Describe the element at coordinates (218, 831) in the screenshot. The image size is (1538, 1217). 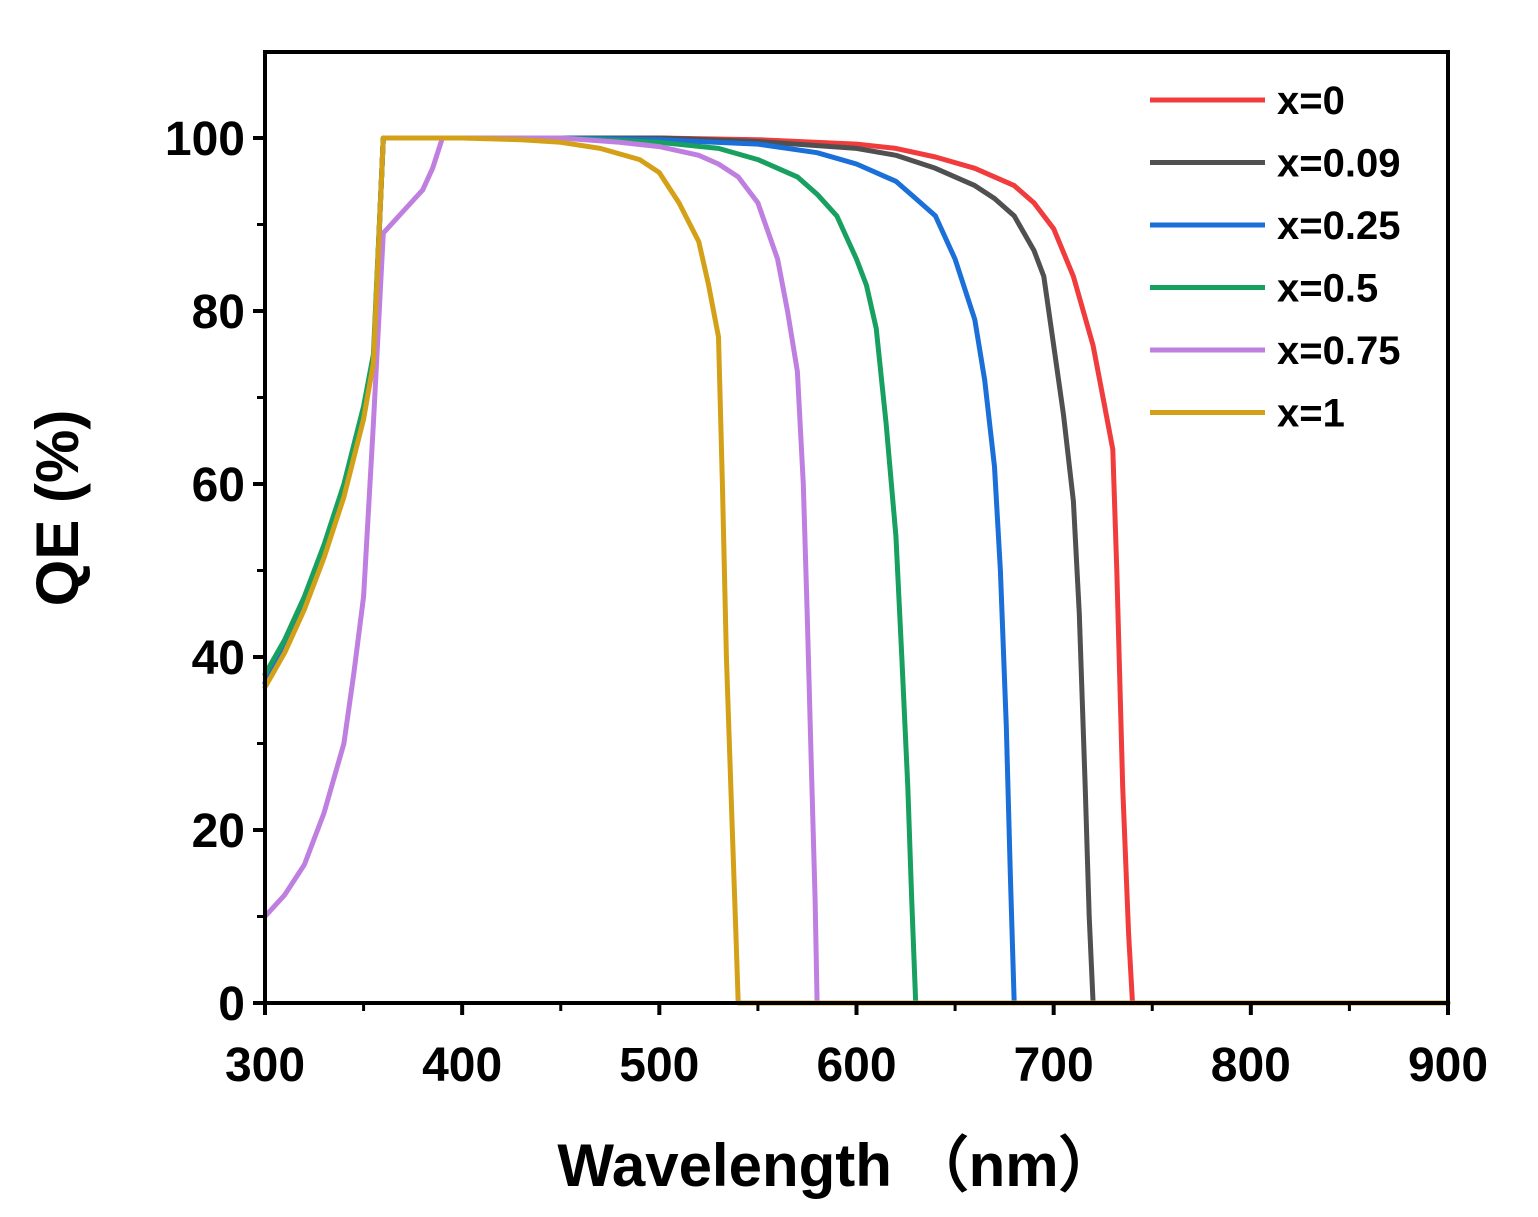
I see `y-tick-label: 20` at that location.